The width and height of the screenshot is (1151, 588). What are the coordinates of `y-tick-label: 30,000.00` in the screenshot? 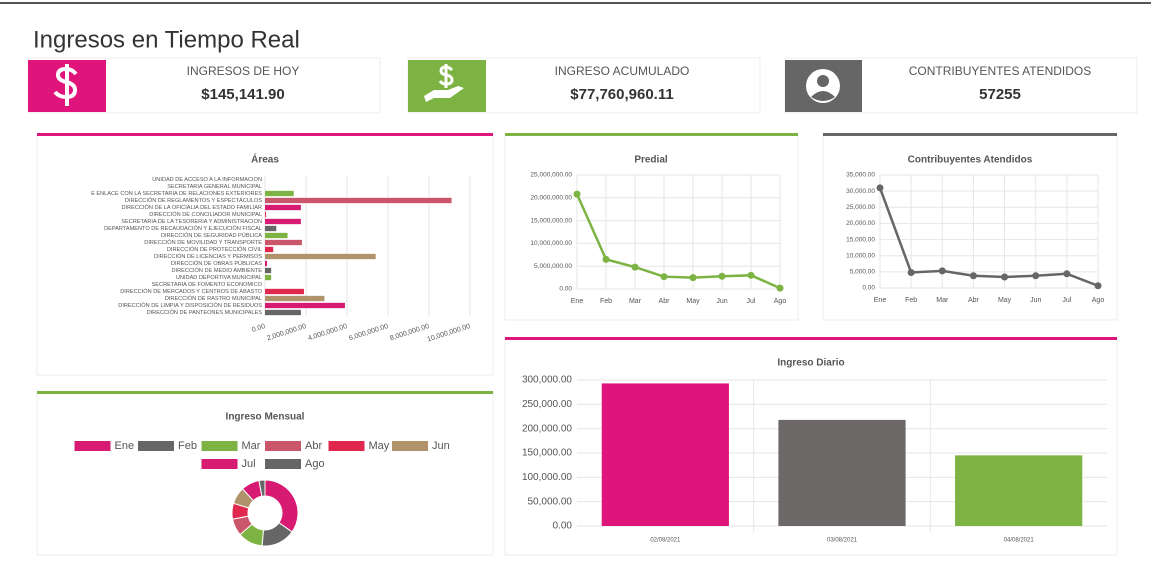 It's located at (860, 191).